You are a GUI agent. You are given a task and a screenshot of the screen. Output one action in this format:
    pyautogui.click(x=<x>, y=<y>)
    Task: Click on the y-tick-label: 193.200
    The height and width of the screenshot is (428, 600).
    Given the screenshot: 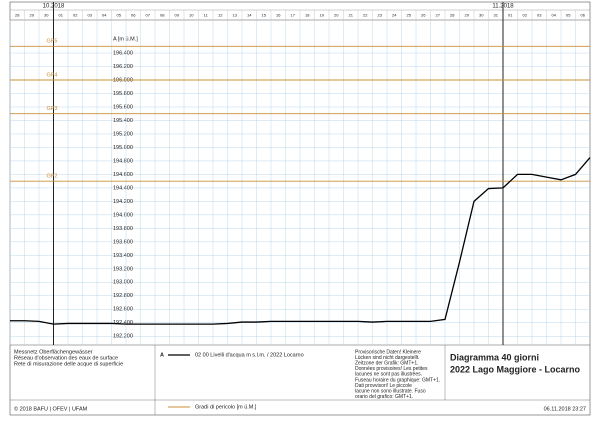 What is the action you would take?
    pyautogui.click(x=123, y=269)
    